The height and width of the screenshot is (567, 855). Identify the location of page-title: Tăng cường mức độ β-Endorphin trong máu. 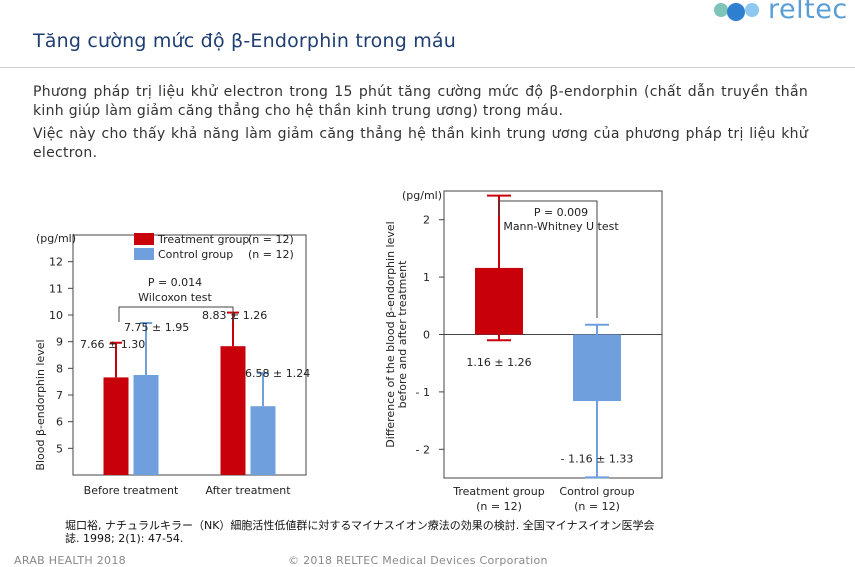
(244, 41).